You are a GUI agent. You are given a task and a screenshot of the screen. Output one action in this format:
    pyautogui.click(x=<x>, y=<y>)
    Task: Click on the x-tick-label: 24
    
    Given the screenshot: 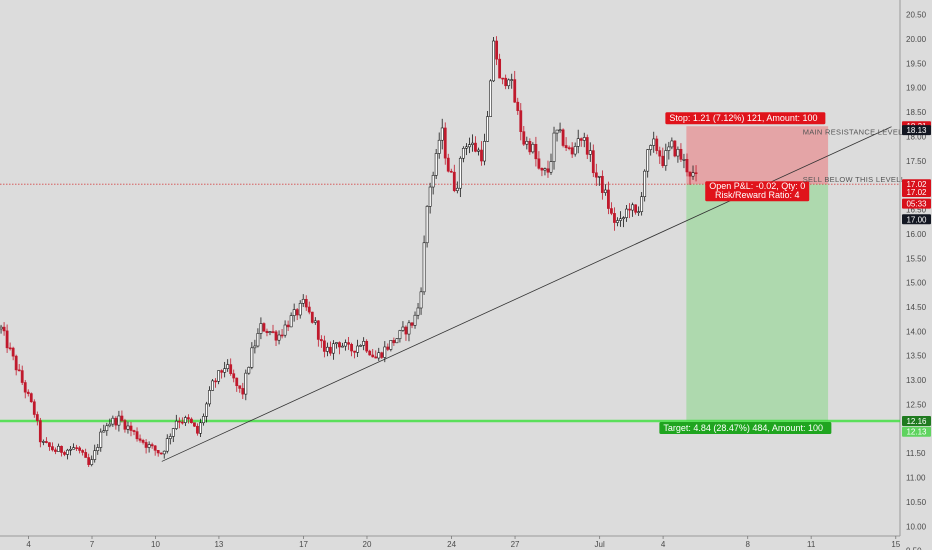 What is the action you would take?
    pyautogui.click(x=451, y=544)
    